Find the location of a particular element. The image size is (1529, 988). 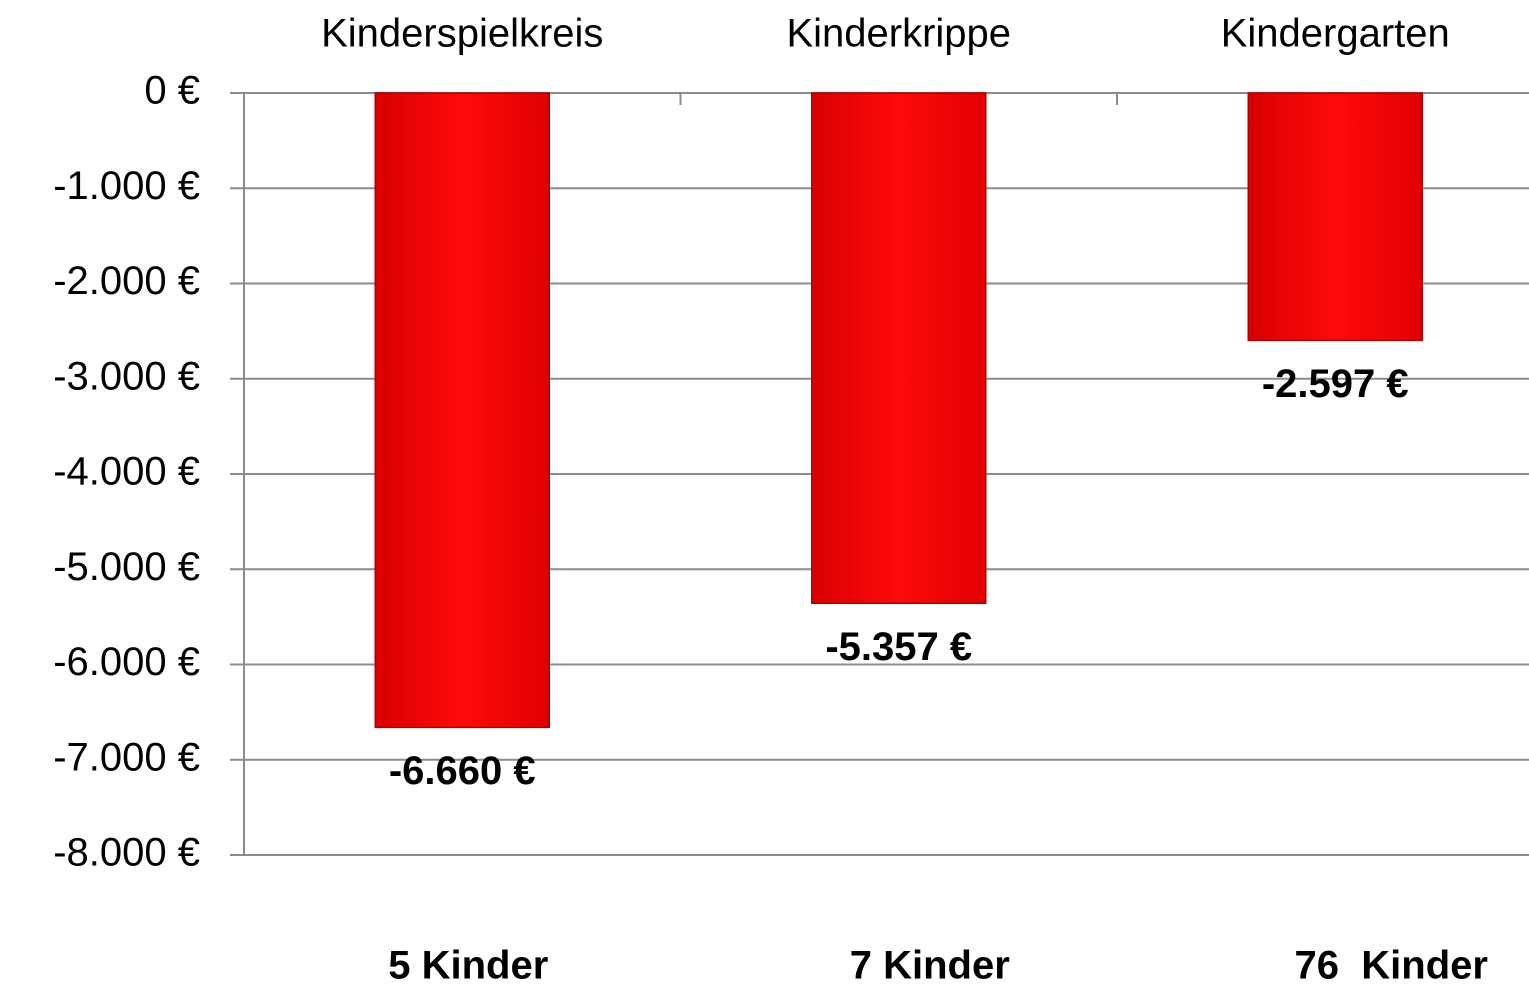

y-tick-label: -3.000 € is located at coordinates (126, 376).